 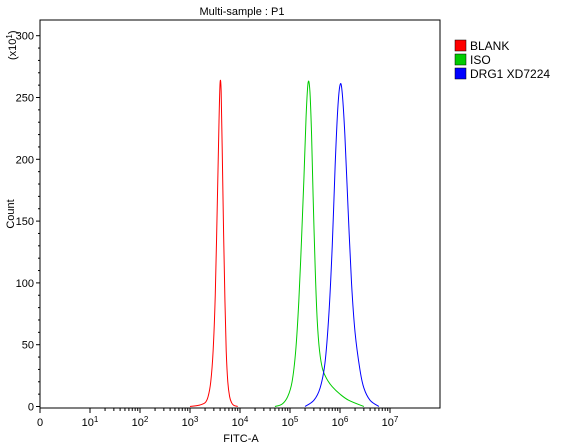 What do you see at coordinates (25, 222) in the screenshot?
I see `y-tick-label: 150` at bounding box center [25, 222].